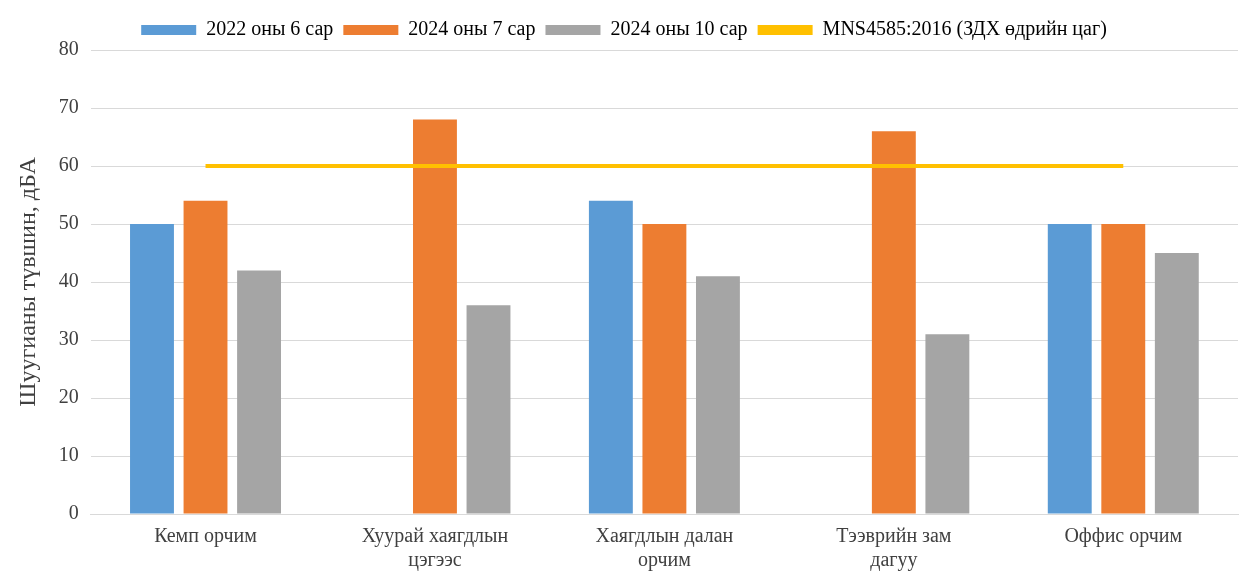 The width and height of the screenshot is (1248, 581). What do you see at coordinates (68, 222) in the screenshot?
I see `y-tick-label: 50` at bounding box center [68, 222].